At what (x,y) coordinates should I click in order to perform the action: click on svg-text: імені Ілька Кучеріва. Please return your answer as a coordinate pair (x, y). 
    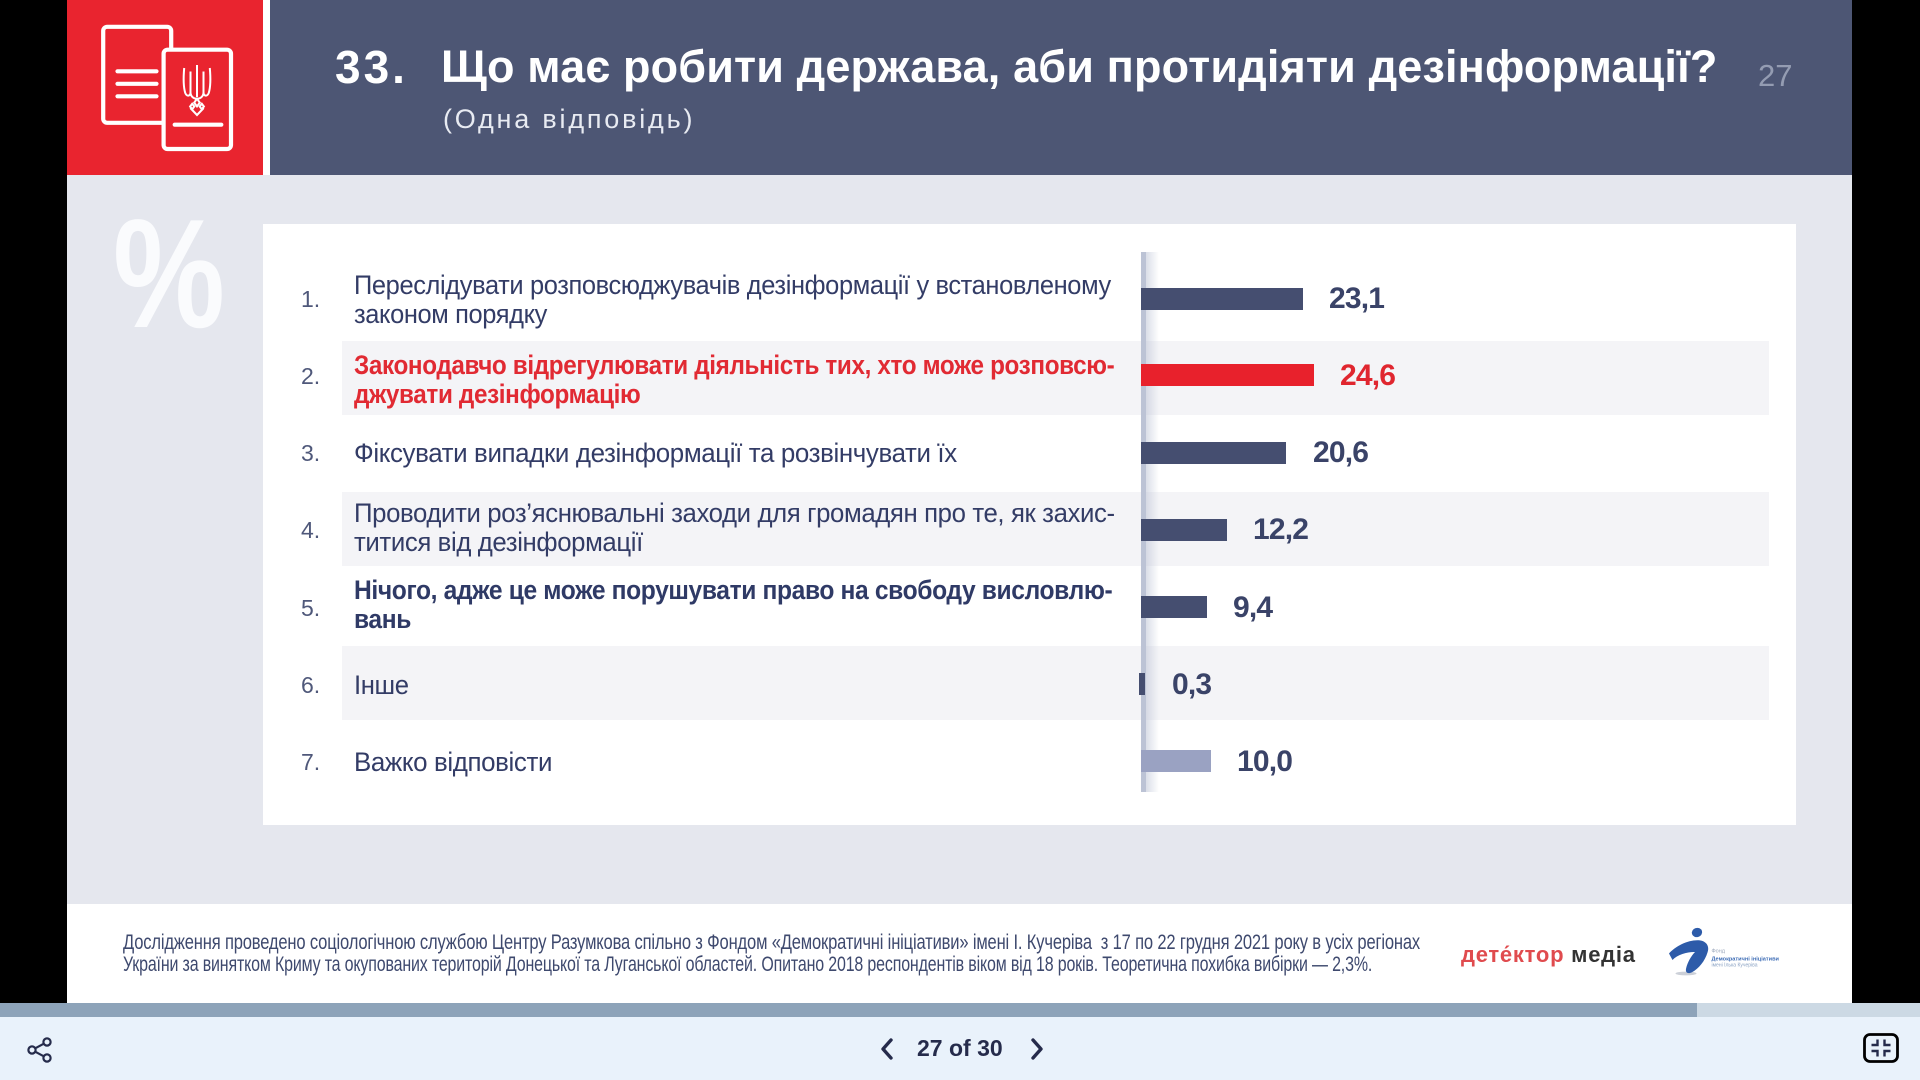
    Looking at the image, I should click on (1735, 965).